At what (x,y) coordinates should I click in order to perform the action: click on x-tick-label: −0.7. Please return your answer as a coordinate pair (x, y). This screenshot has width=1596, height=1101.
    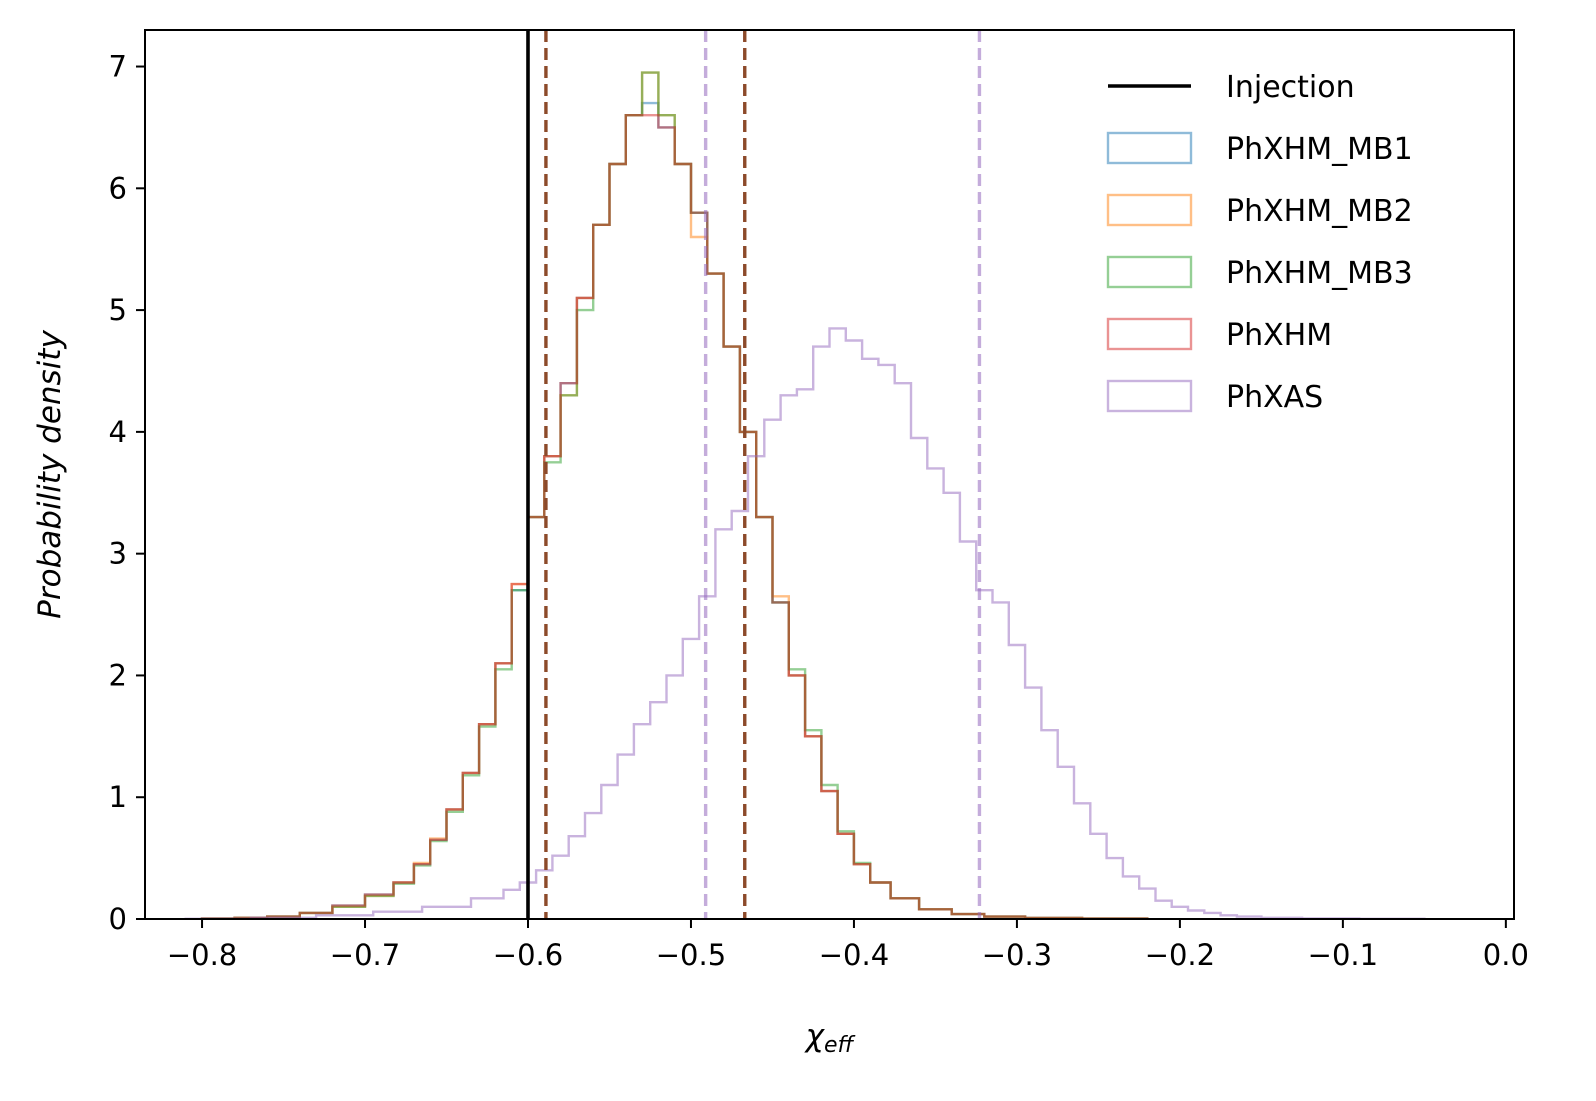
    Looking at the image, I should click on (365, 955).